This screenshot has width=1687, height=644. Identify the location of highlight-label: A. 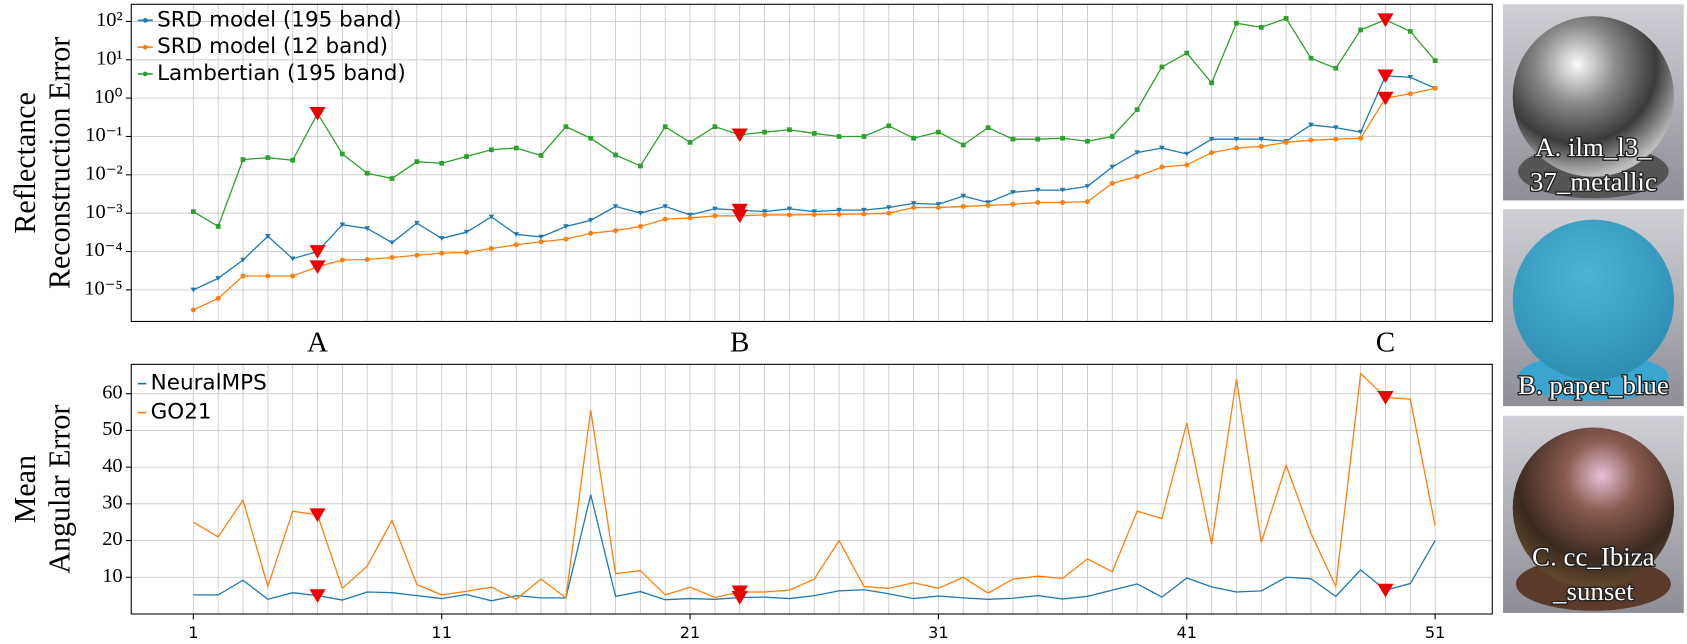
(317, 343).